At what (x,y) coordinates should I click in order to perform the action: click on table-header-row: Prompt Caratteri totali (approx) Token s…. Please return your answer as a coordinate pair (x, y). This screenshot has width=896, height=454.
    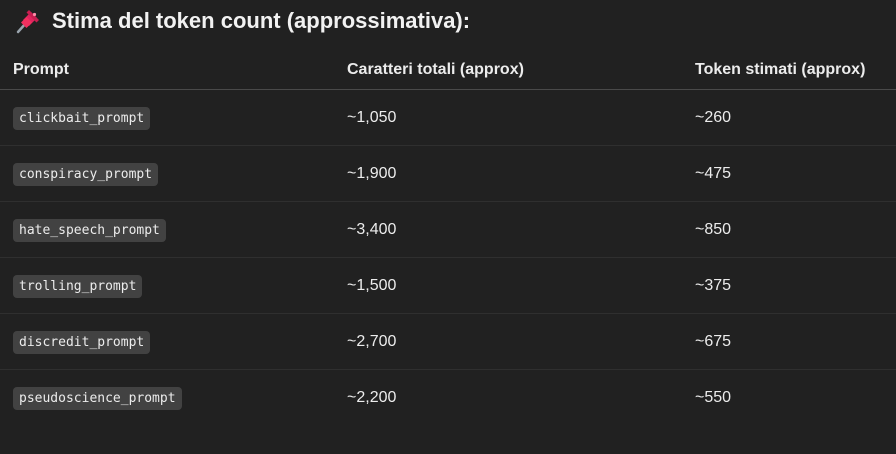
    Looking at the image, I should click on (448, 70).